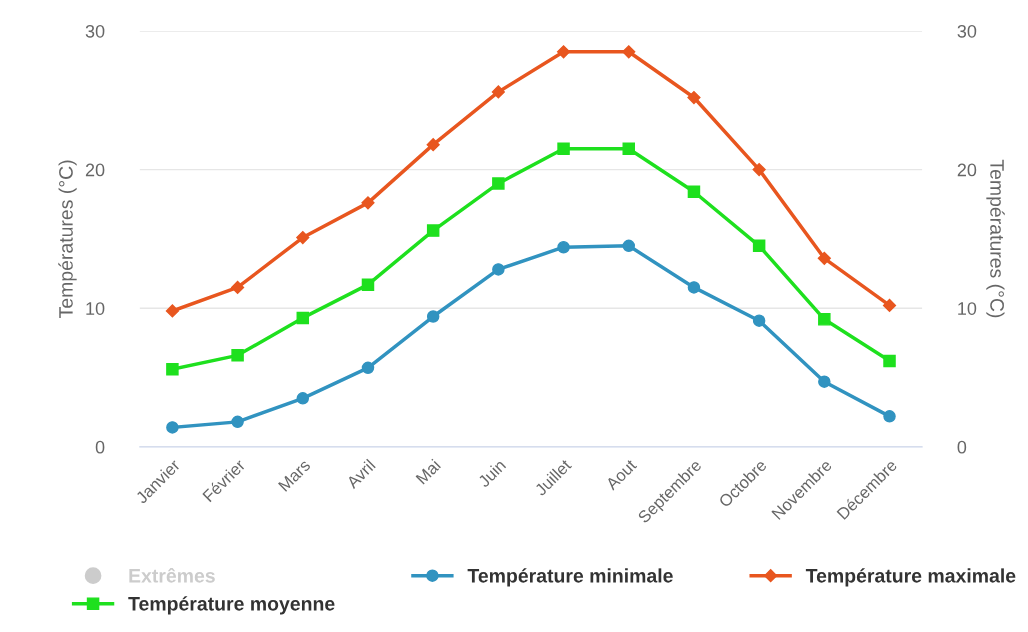 The width and height of the screenshot is (1028, 632). Describe the element at coordinates (967, 308) in the screenshot. I see `y2-tick-label: 10` at that location.